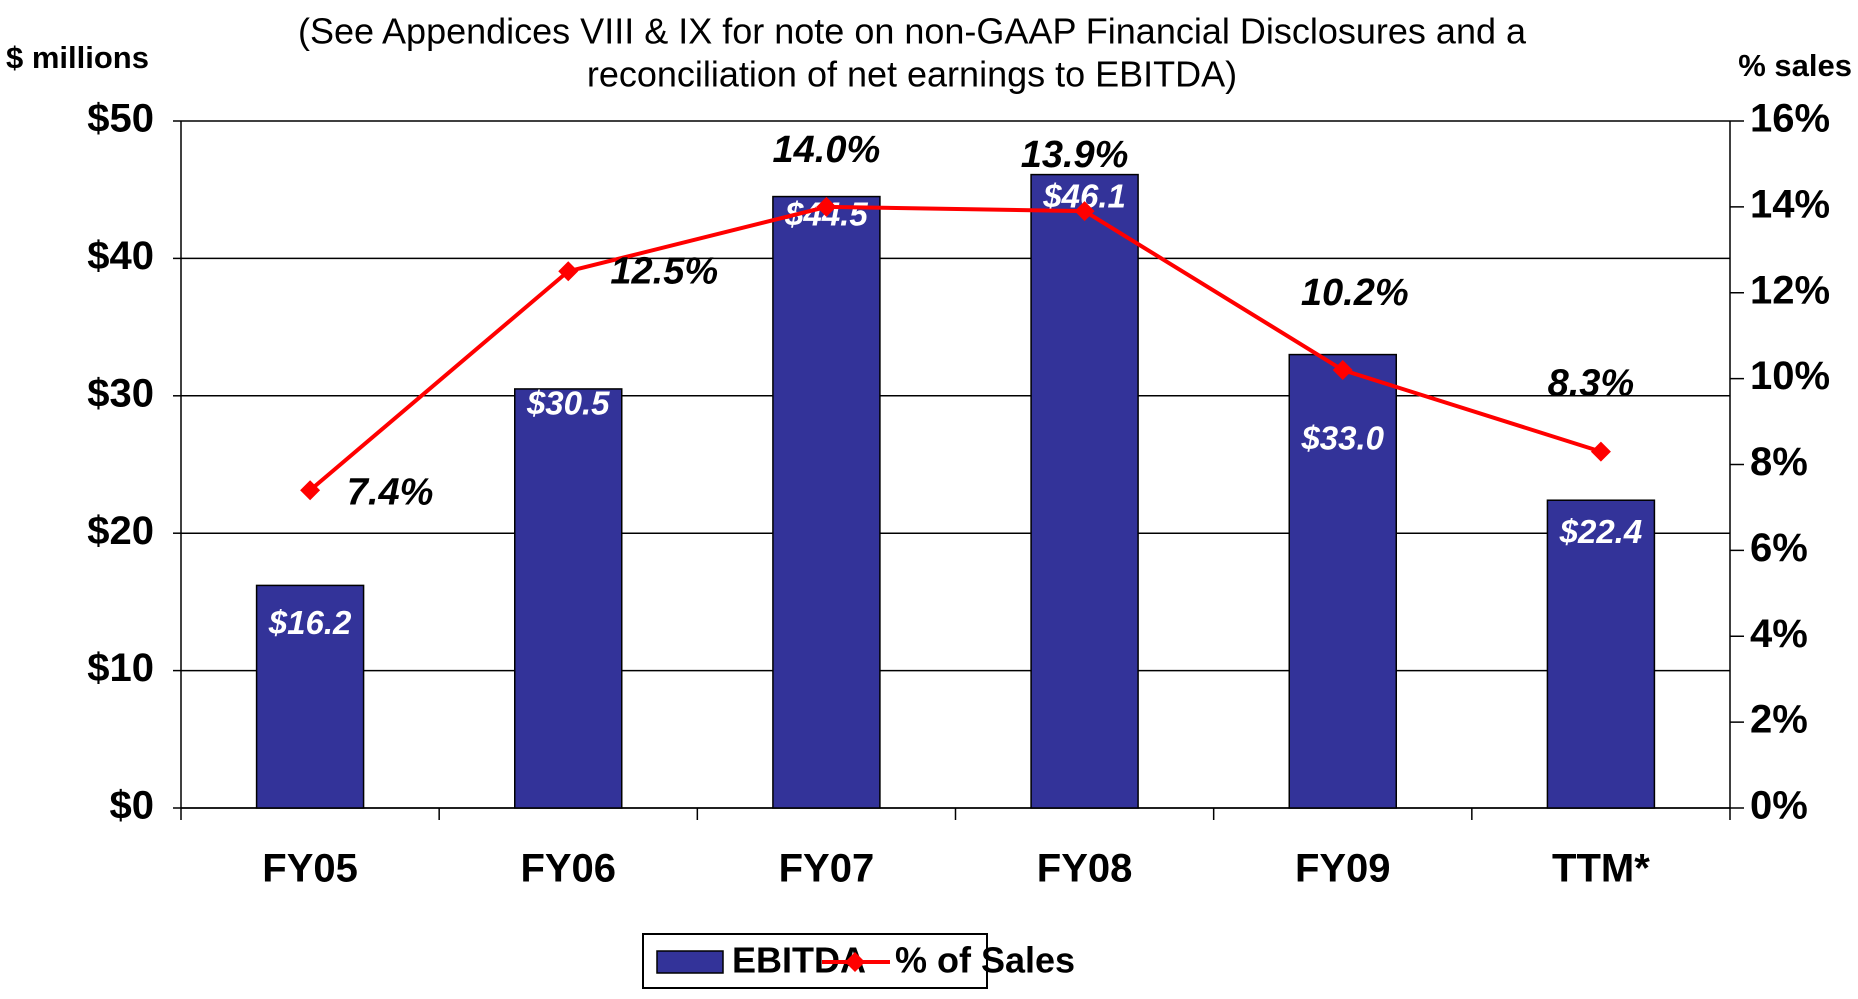  Describe the element at coordinates (77, 57) in the screenshot. I see `y-axis-label: $ millions` at that location.